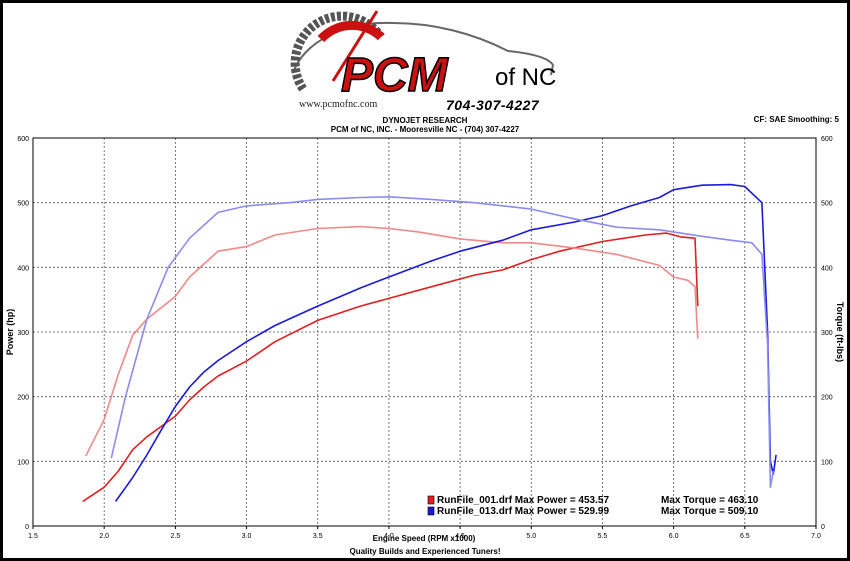  What do you see at coordinates (796, 119) in the screenshot?
I see `correction-factor: CF: SAE Smoothing: 5` at bounding box center [796, 119].